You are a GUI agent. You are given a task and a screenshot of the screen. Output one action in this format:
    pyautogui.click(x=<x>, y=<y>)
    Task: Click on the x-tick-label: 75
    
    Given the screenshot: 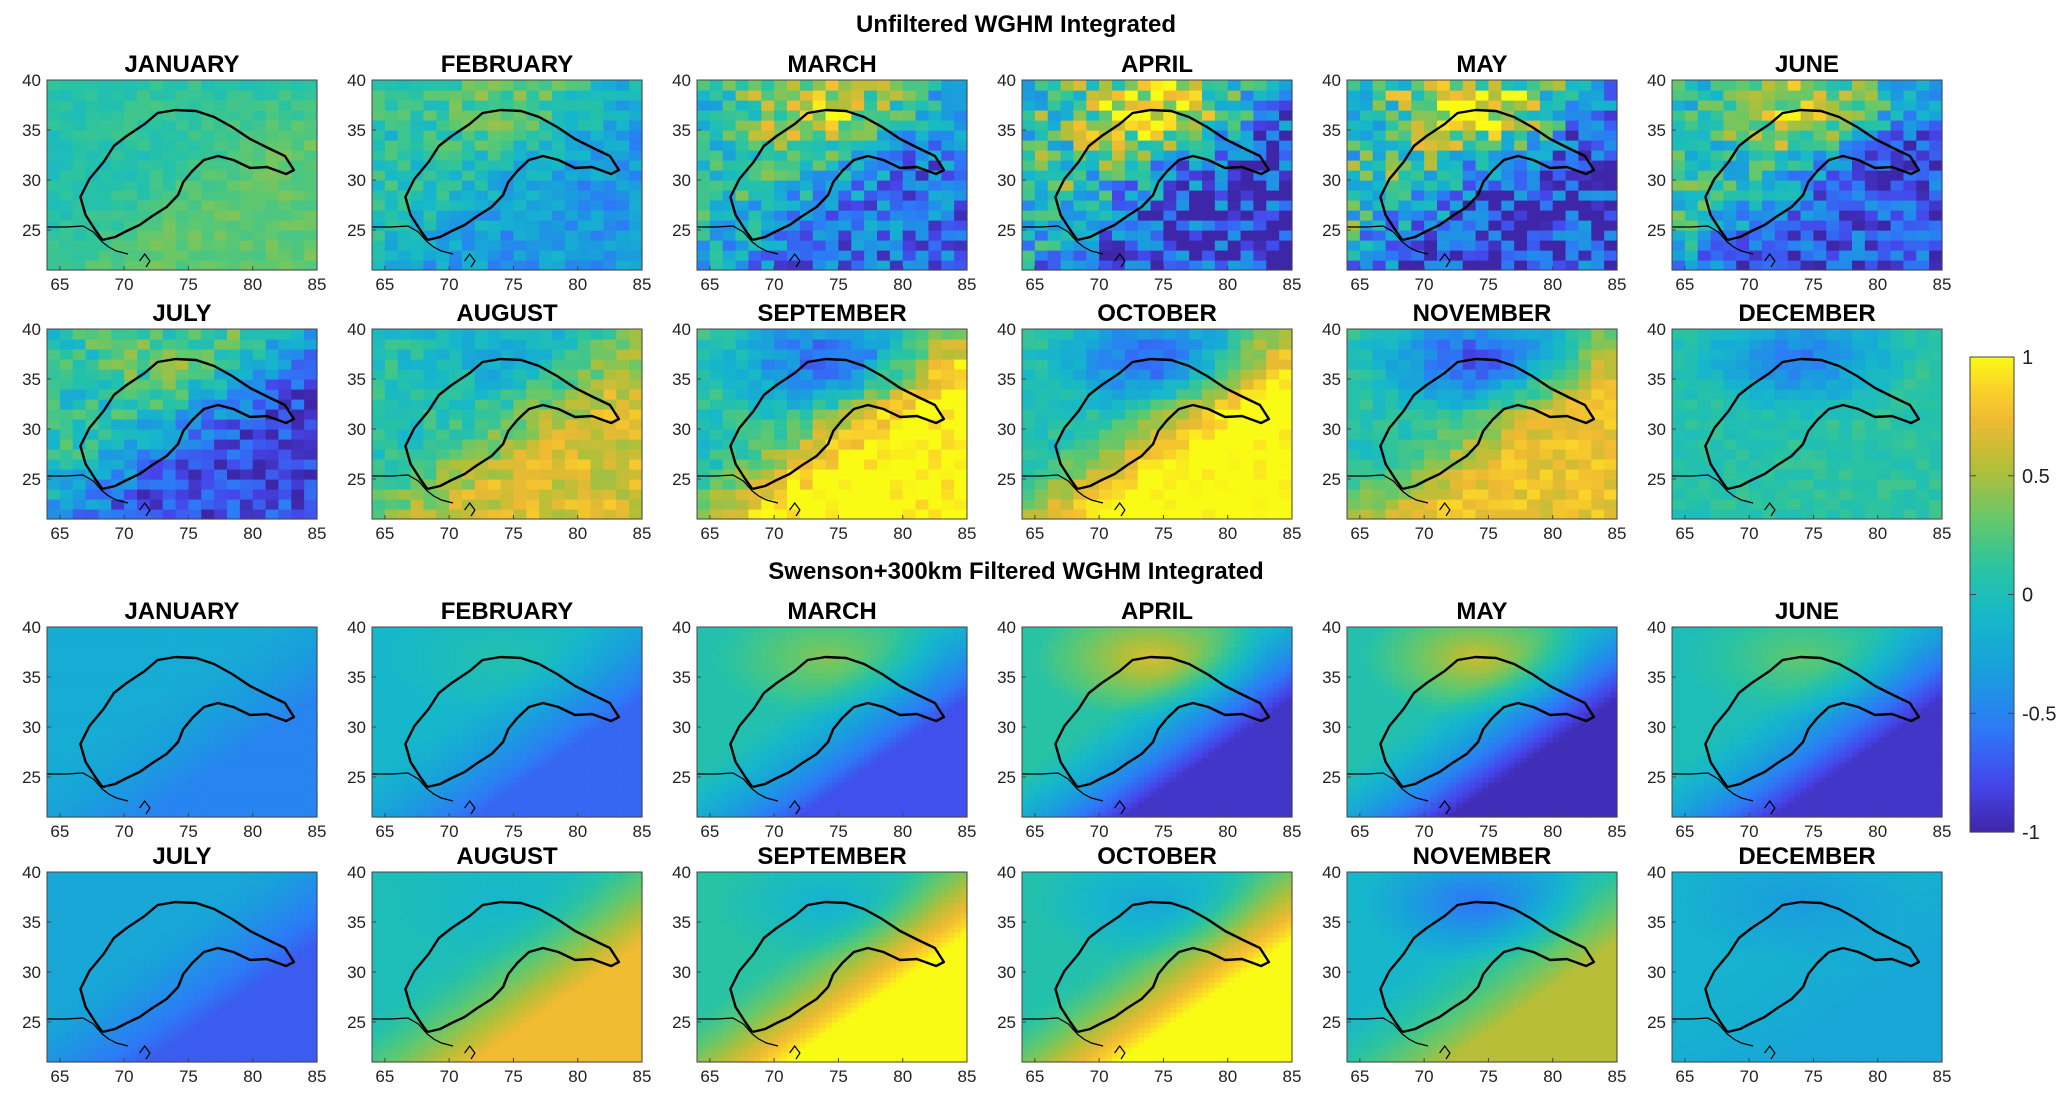 What is the action you would take?
    pyautogui.click(x=513, y=284)
    